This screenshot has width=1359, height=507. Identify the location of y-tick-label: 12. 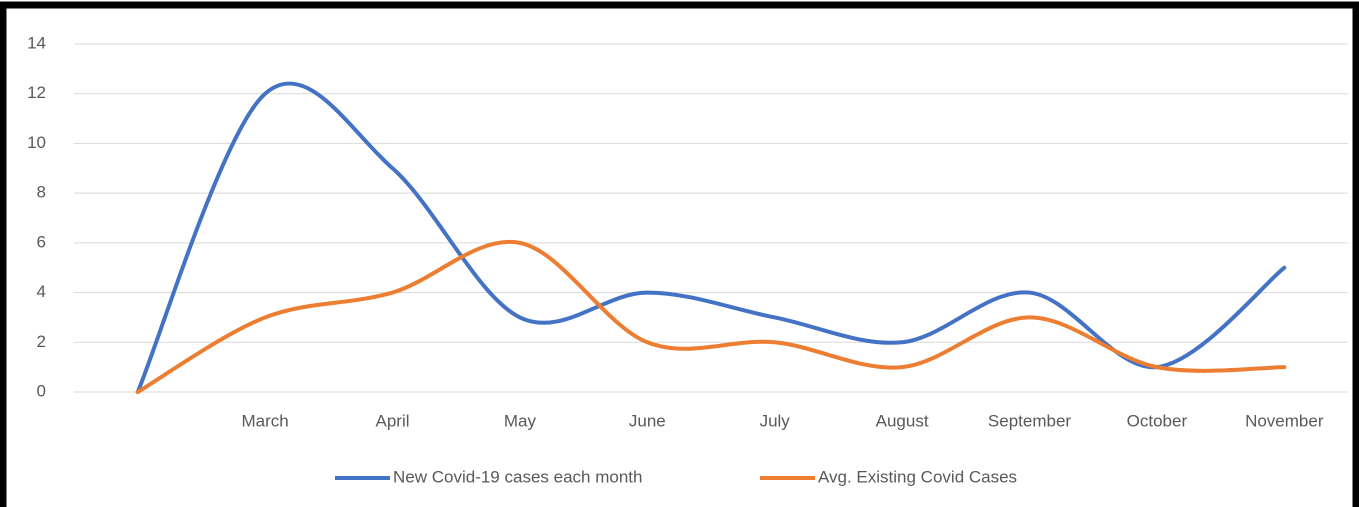
(36, 92).